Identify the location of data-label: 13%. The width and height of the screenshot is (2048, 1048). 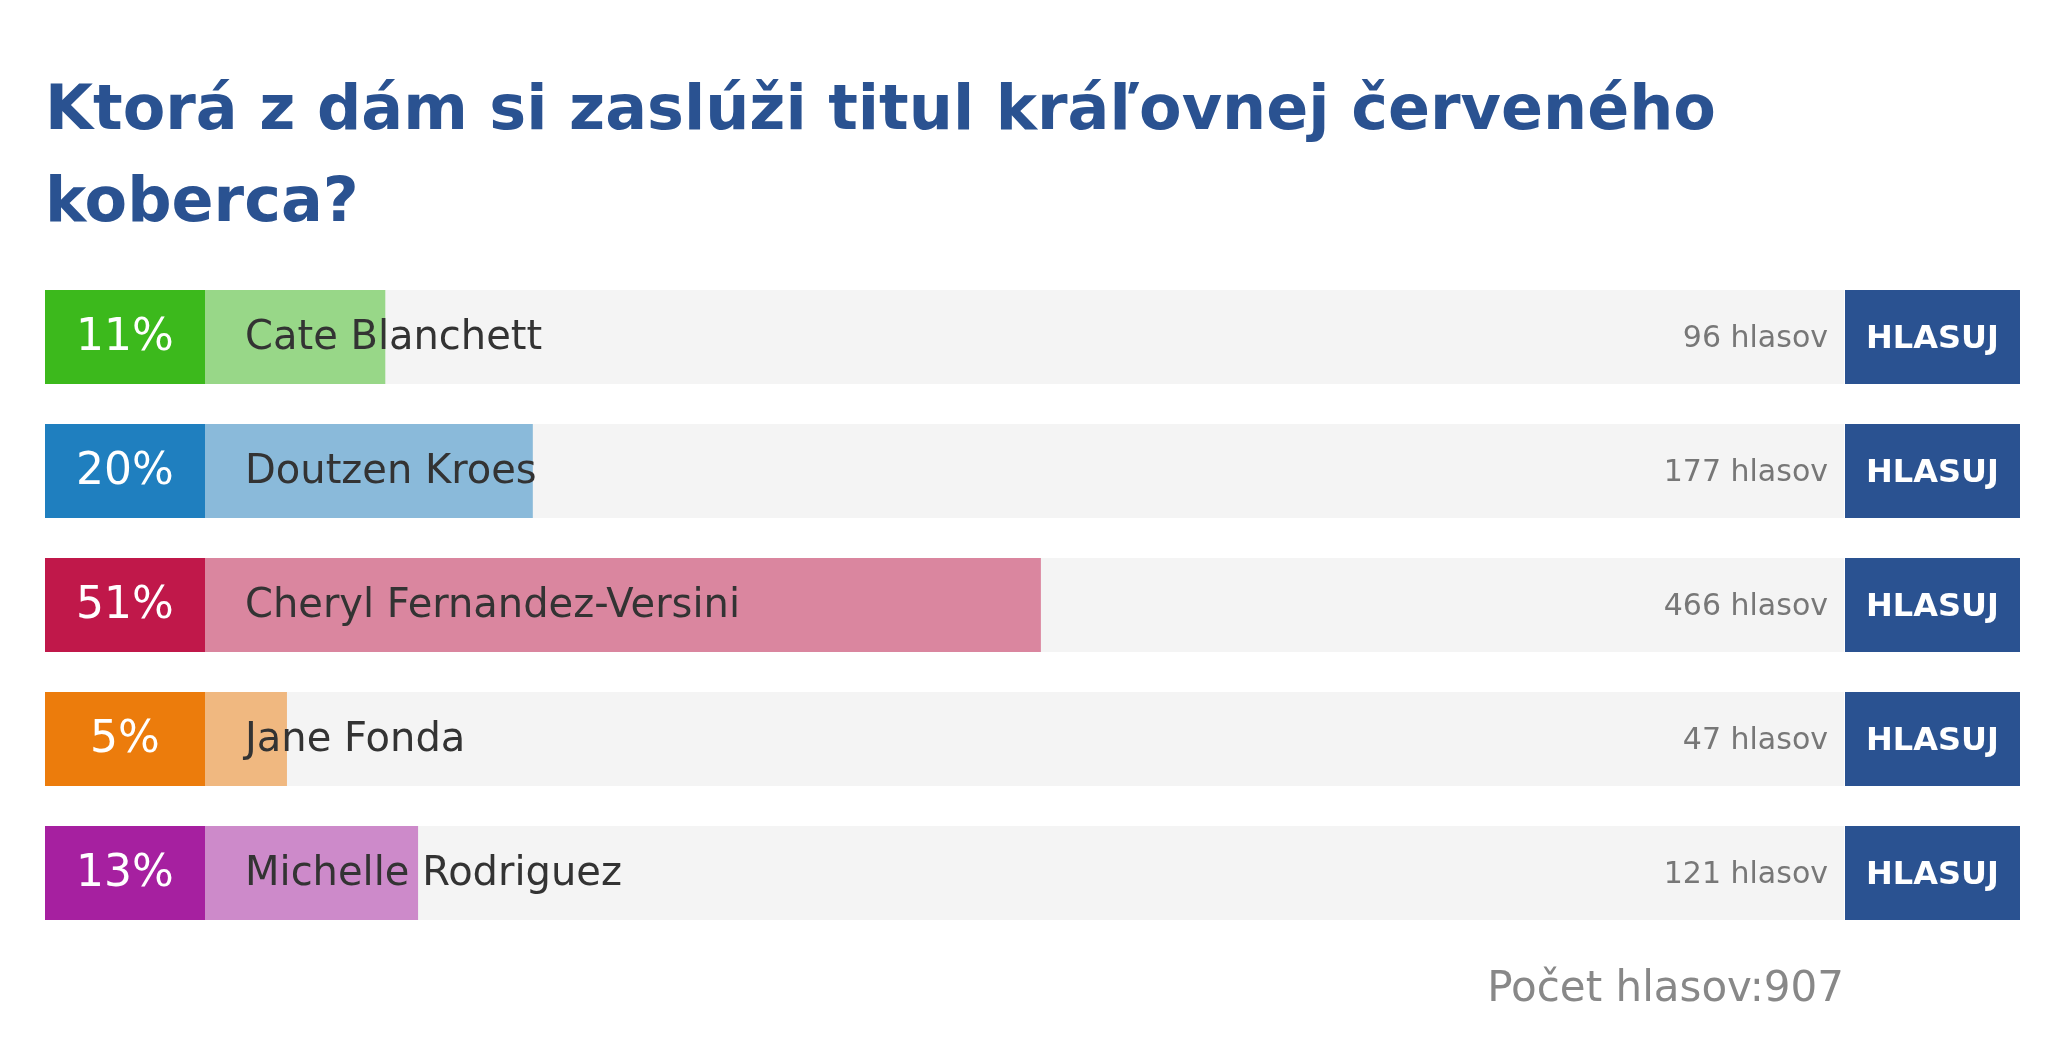
(125, 871).